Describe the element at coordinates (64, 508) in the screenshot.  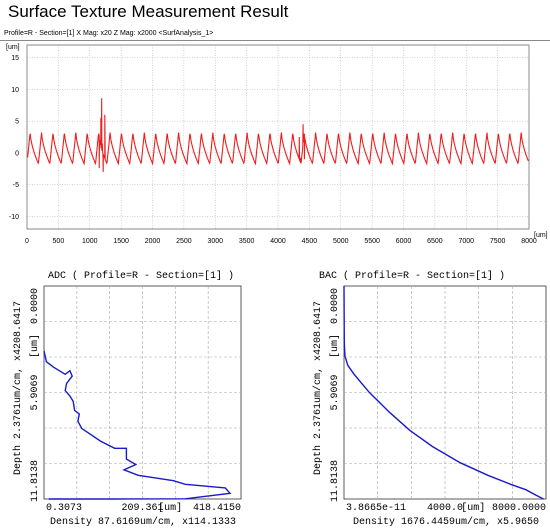
I see `adc-x-tick-label: 0.3073` at that location.